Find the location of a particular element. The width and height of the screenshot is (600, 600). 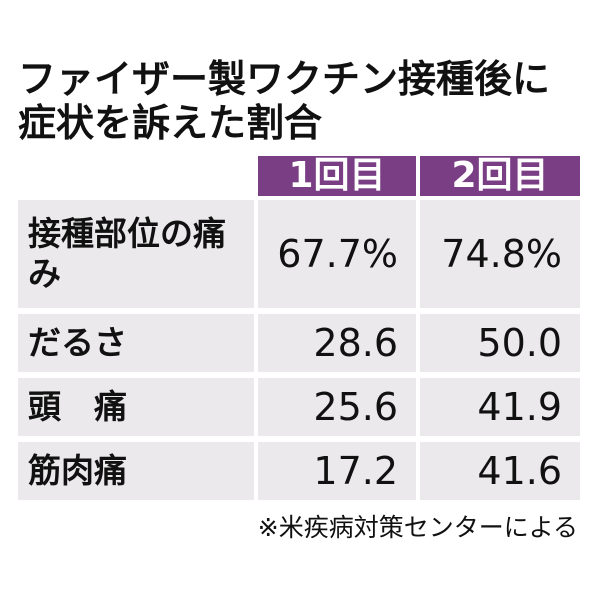

value-cell: 25.6 is located at coordinates (337, 407).